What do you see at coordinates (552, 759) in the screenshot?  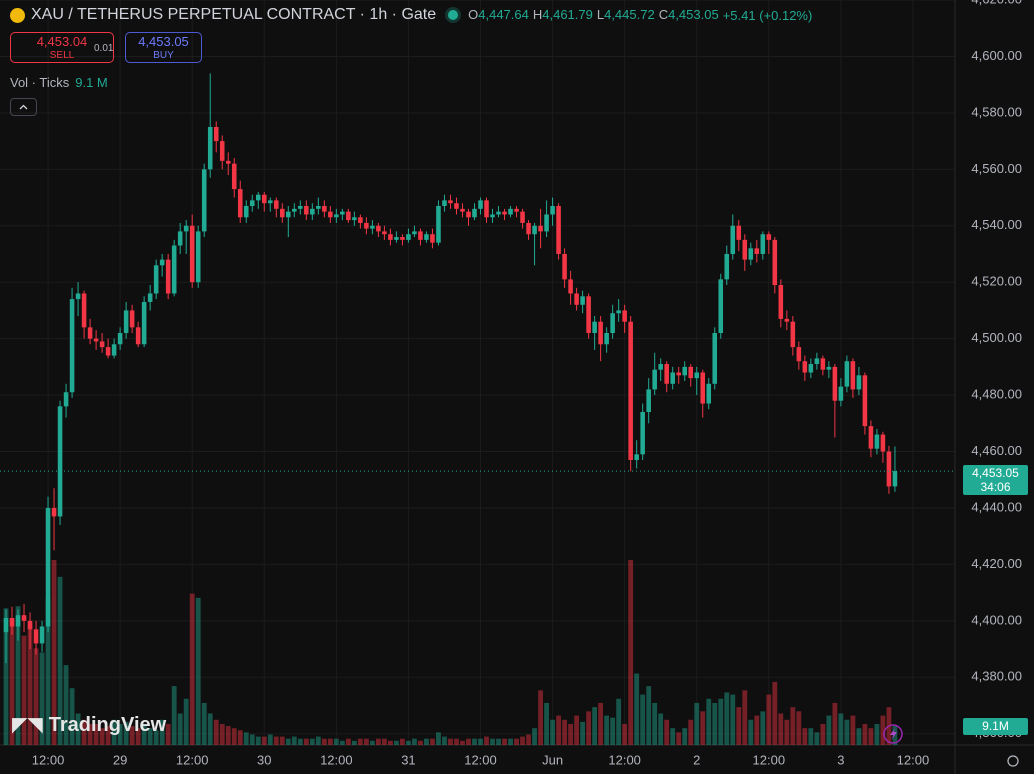 I see `x-tick-label: Jun` at bounding box center [552, 759].